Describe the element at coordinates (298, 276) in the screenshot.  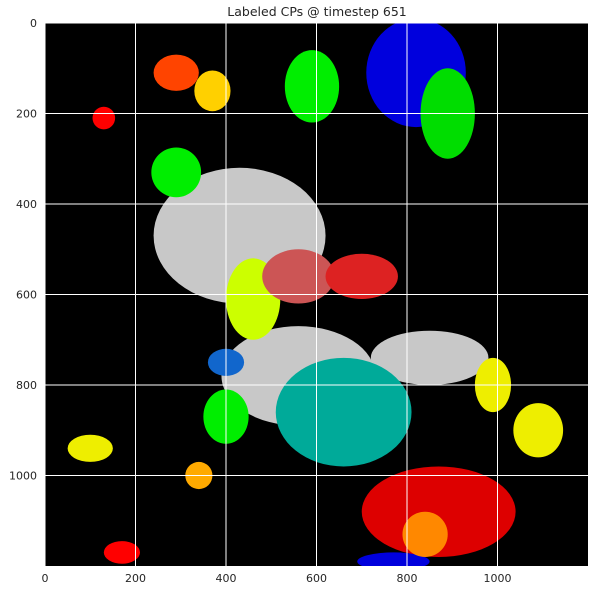
I see `region-rose-center` at that location.